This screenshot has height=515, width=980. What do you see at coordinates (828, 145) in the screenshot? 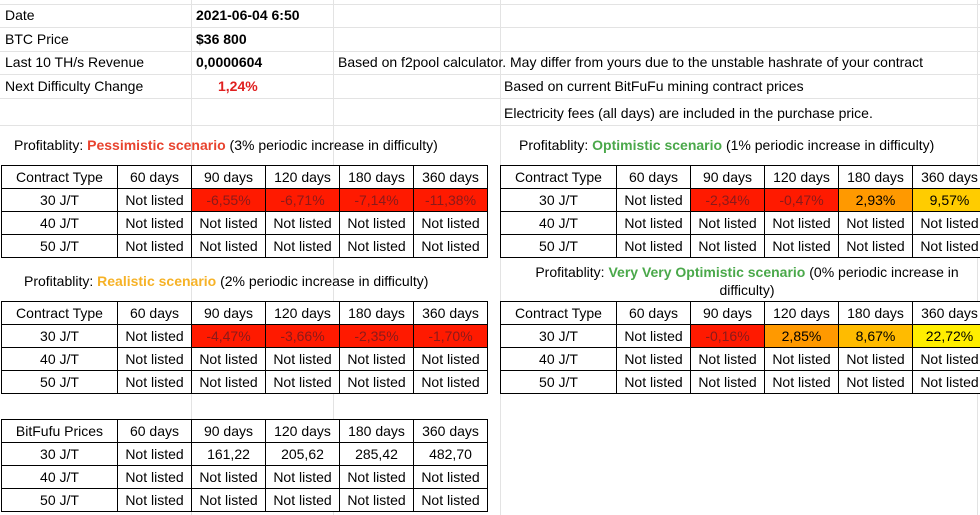
I see `scenario-suffix: (1% periodic increase in difficulty)` at bounding box center [828, 145].